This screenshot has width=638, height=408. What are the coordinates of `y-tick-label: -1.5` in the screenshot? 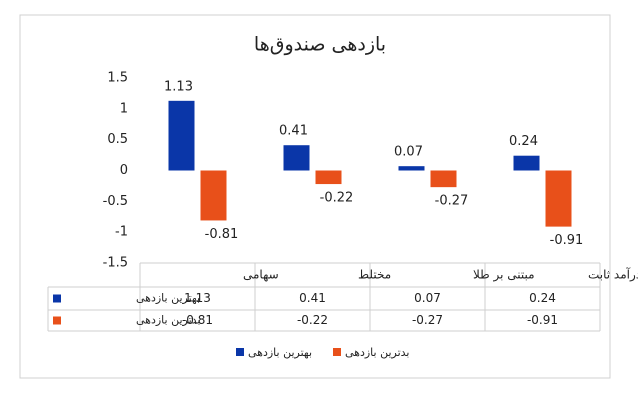 It's located at (115, 263).